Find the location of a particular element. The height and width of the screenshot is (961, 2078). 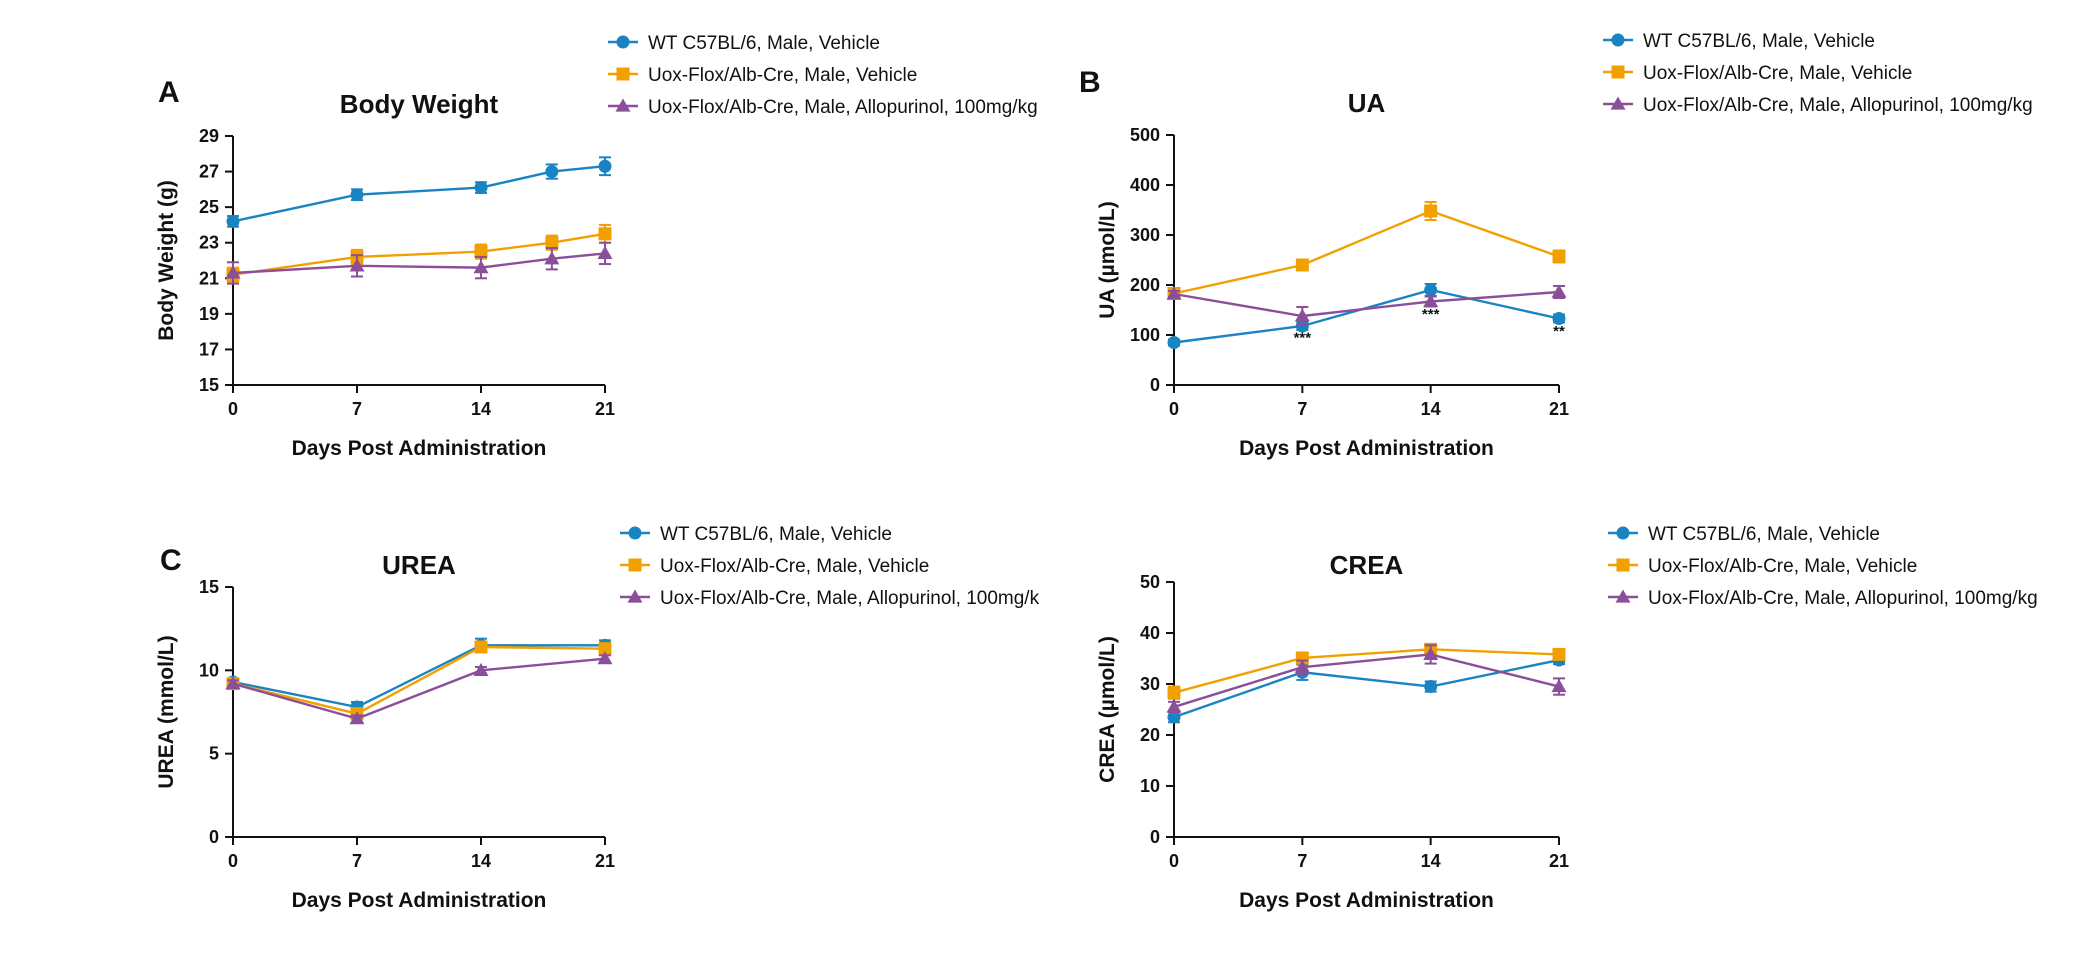

y-tick-label: 15 is located at coordinates (209, 587).